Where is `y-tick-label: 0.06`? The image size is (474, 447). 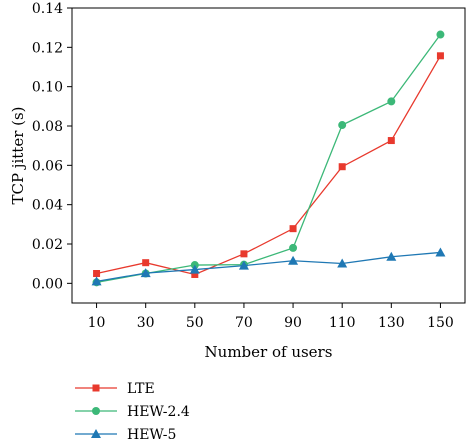 y-tick-label: 0.06 is located at coordinates (47, 166).